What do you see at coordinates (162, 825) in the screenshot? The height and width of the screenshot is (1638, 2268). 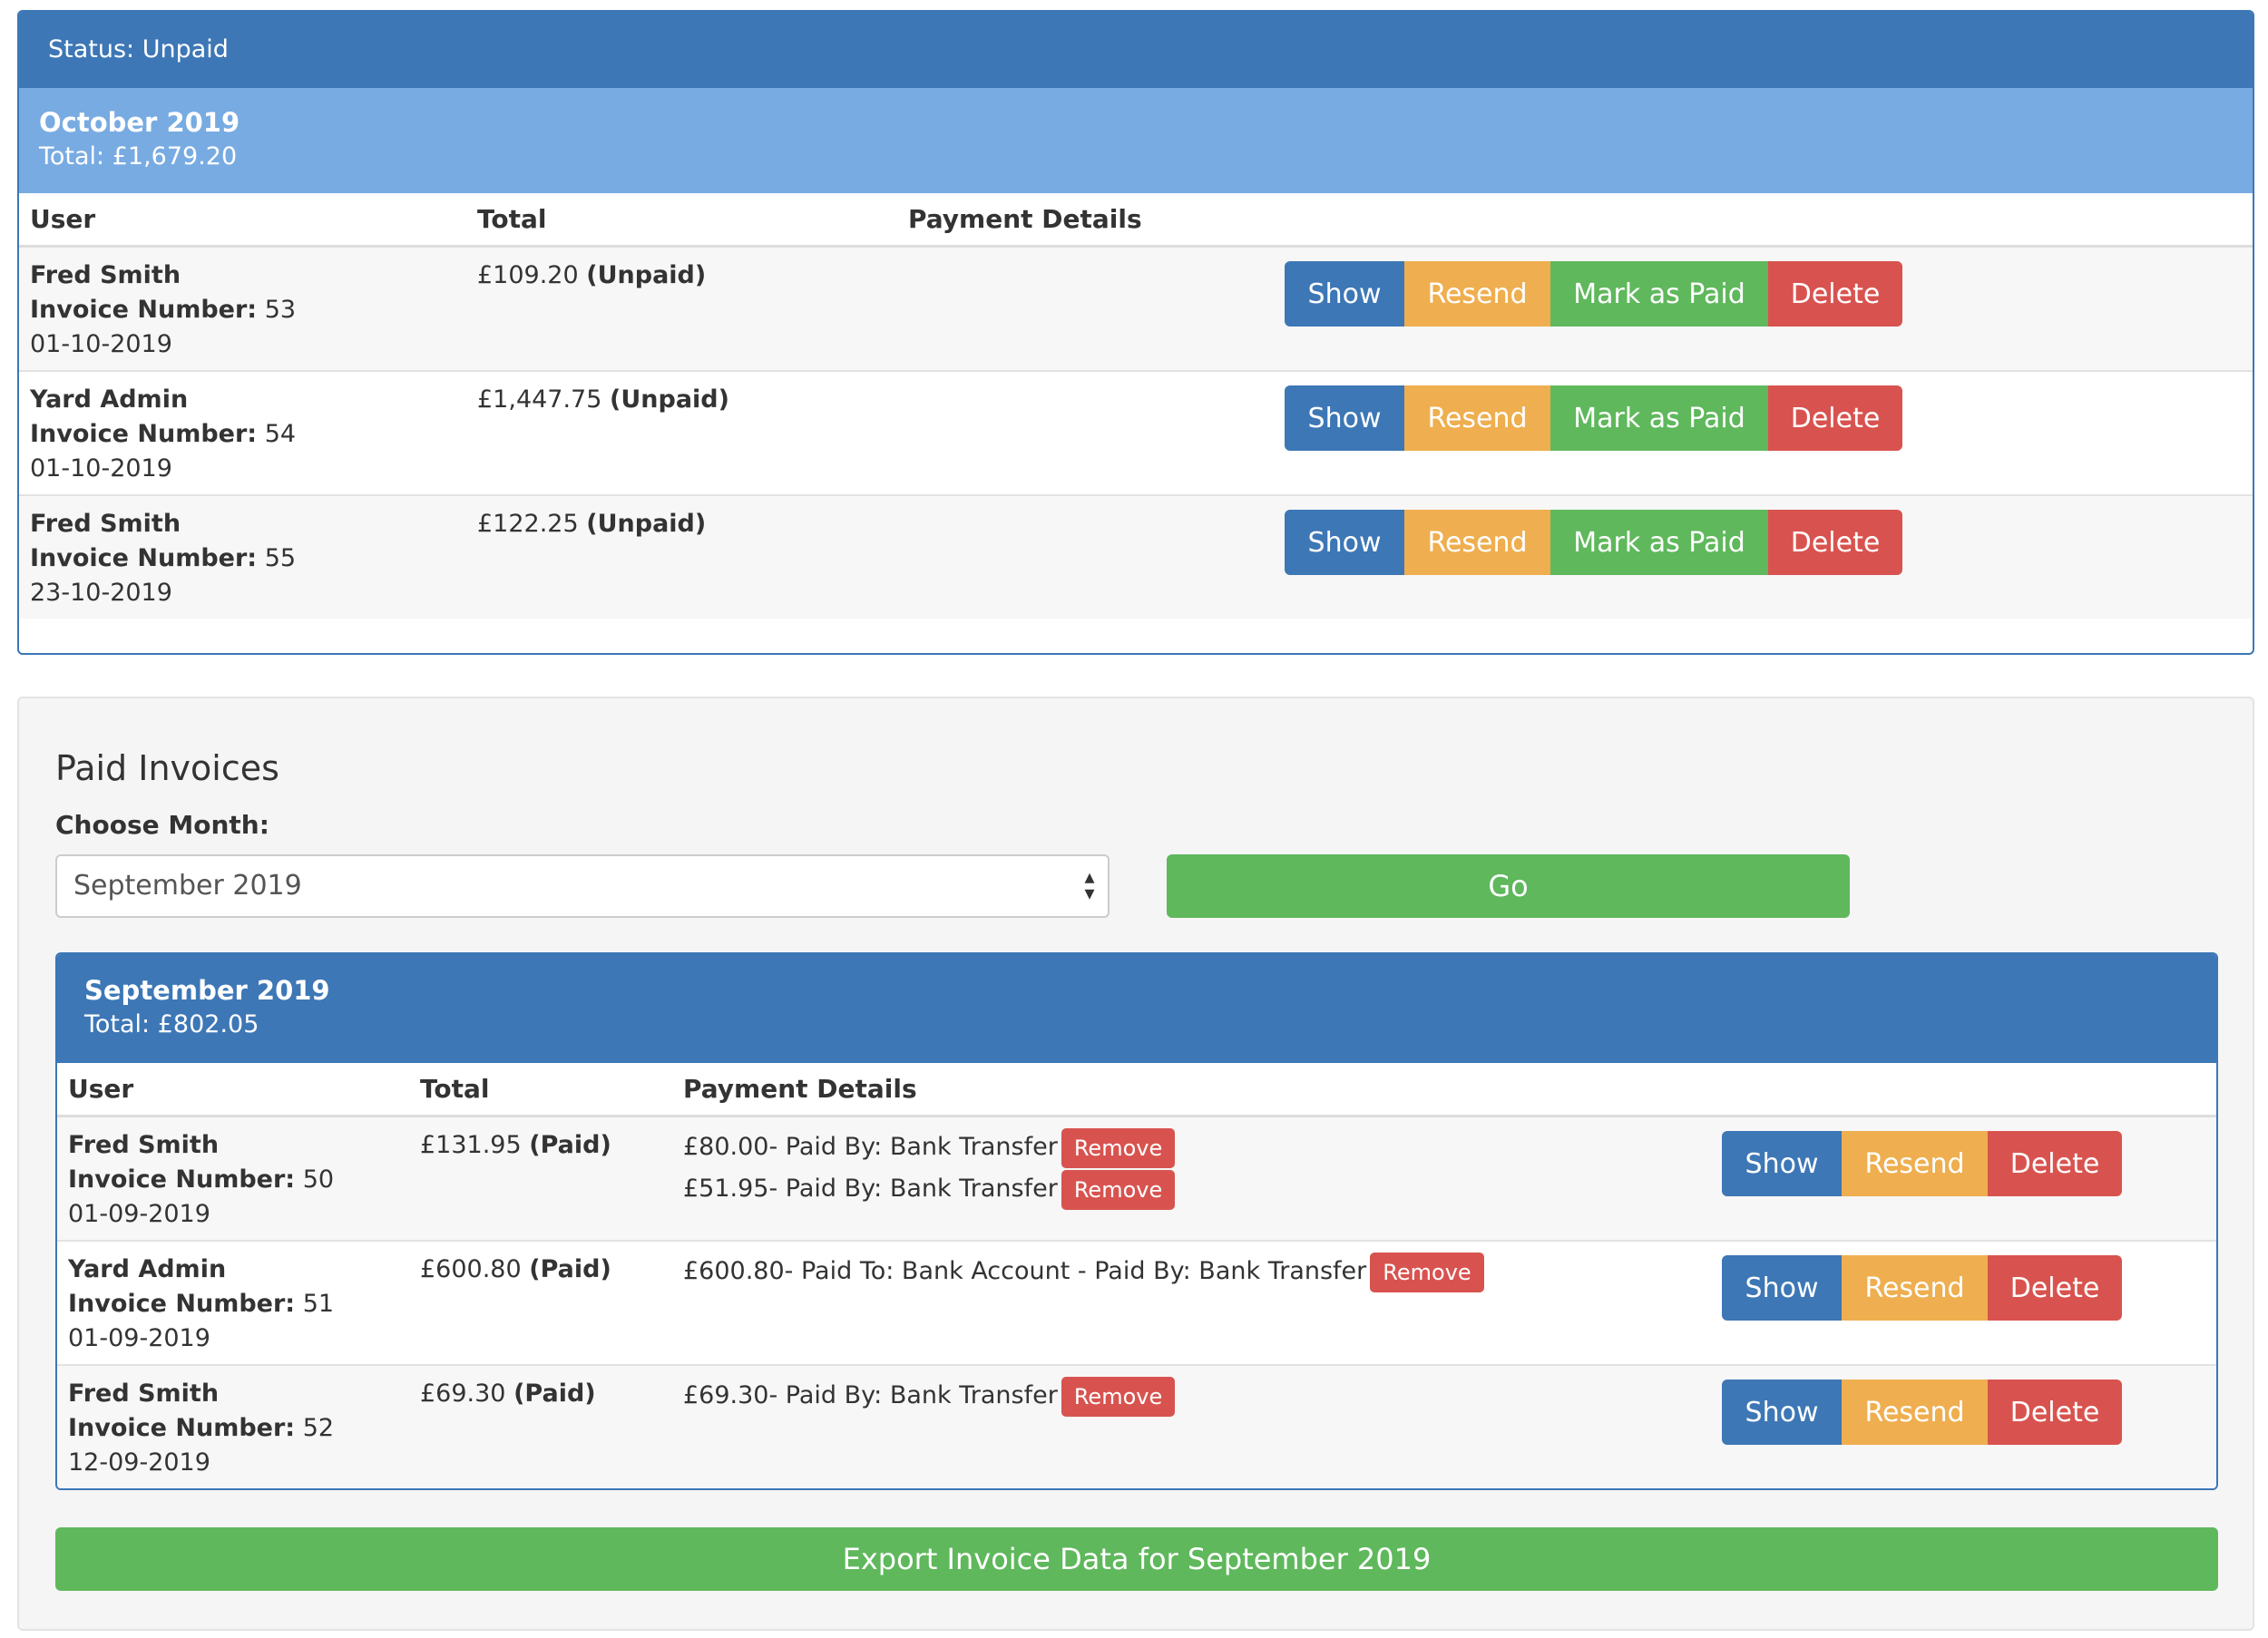 I see `choose-month-label: Choose Month:` at bounding box center [162, 825].